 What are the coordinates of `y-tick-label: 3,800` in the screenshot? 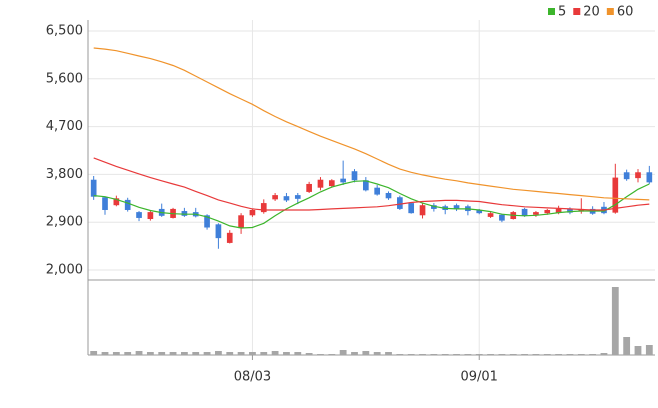 It's located at (64, 174).